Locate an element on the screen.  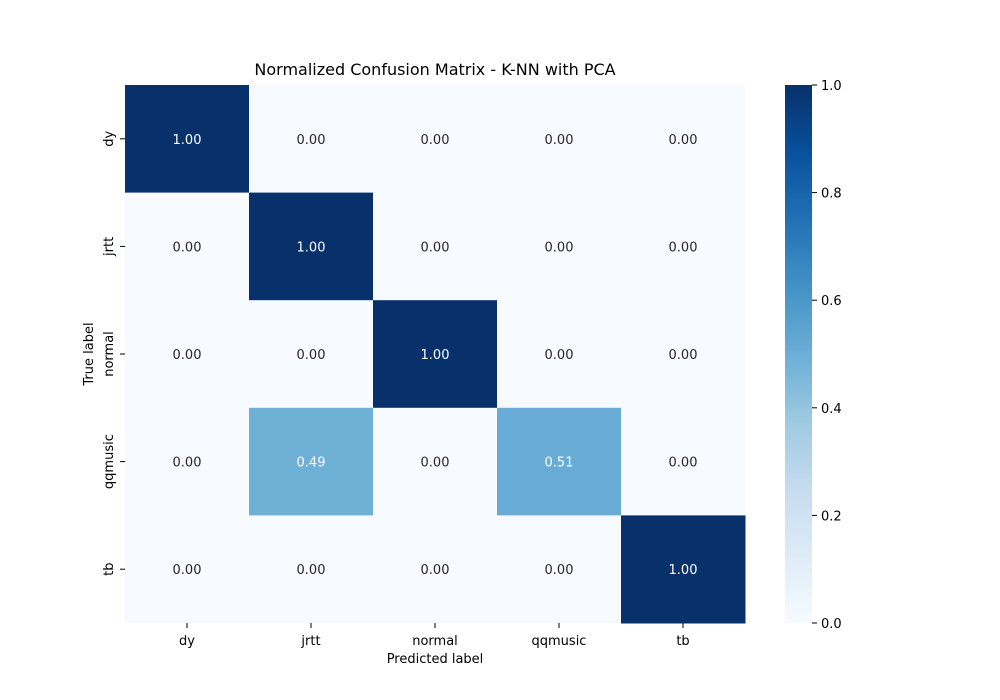
heatmap-cell-dy-qqmusic is located at coordinates (559, 139).